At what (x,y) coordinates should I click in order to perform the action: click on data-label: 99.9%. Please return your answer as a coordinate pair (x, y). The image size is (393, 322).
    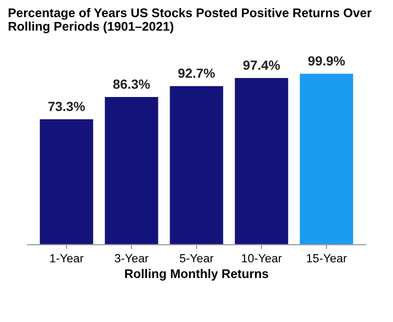
    Looking at the image, I should click on (326, 61).